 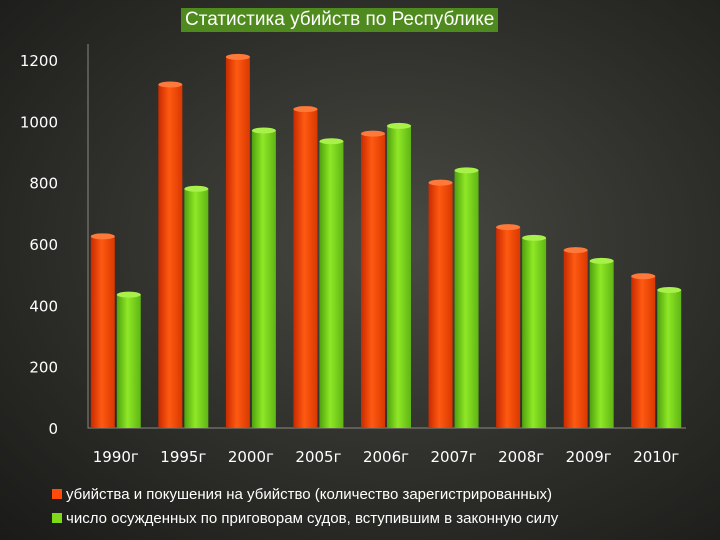 I want to click on bar-s2-2007г, so click(x=466, y=297).